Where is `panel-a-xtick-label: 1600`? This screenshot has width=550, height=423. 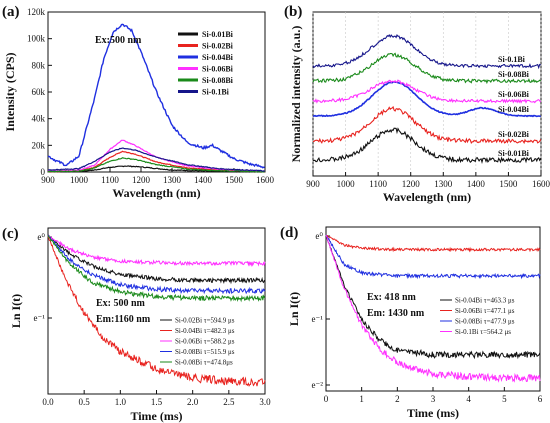 panel-a-xtick-label: 1600 is located at coordinates (265, 180).